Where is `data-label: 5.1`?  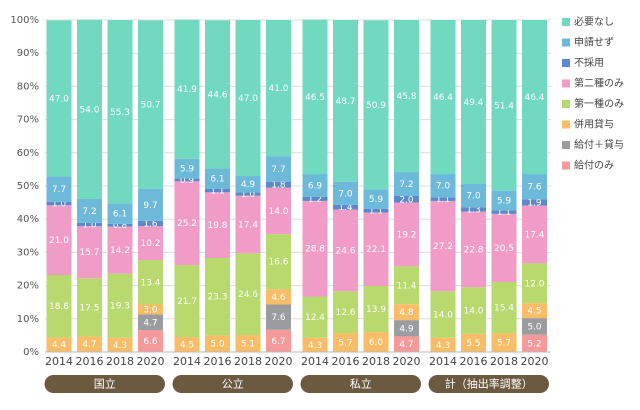 data-label: 5.1 is located at coordinates (248, 345).